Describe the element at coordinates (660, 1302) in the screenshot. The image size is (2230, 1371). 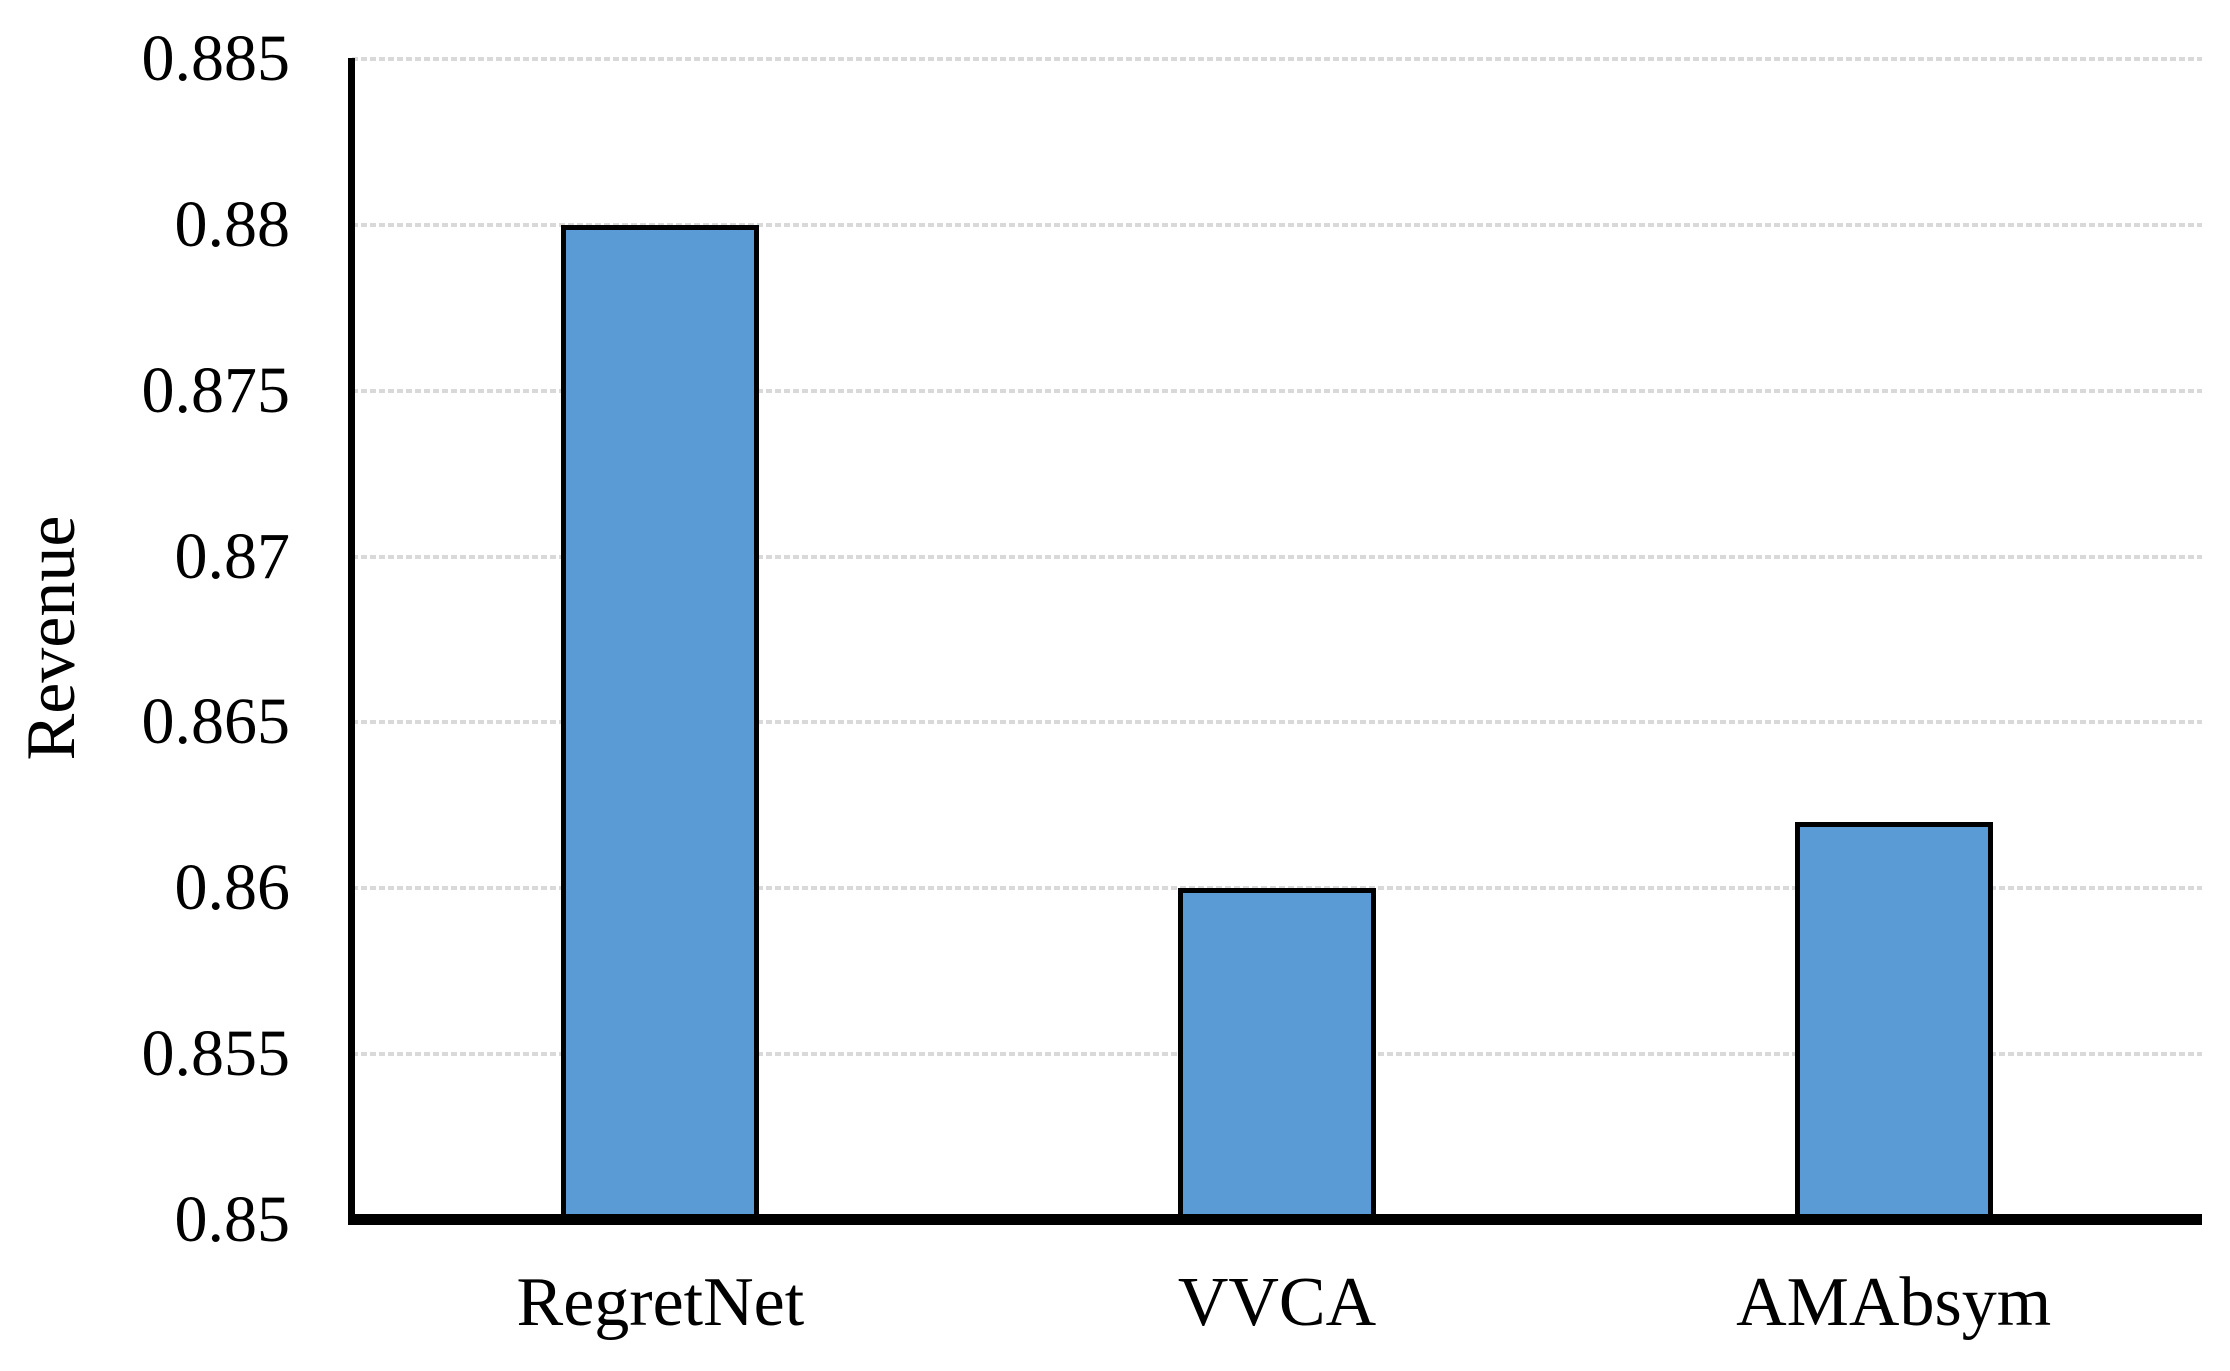
I see `x-category-label-regretnet: RegretNet` at that location.